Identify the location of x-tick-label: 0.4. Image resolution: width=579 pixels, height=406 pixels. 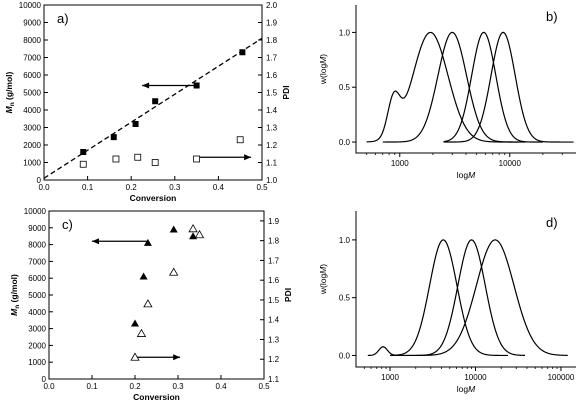
(221, 386).